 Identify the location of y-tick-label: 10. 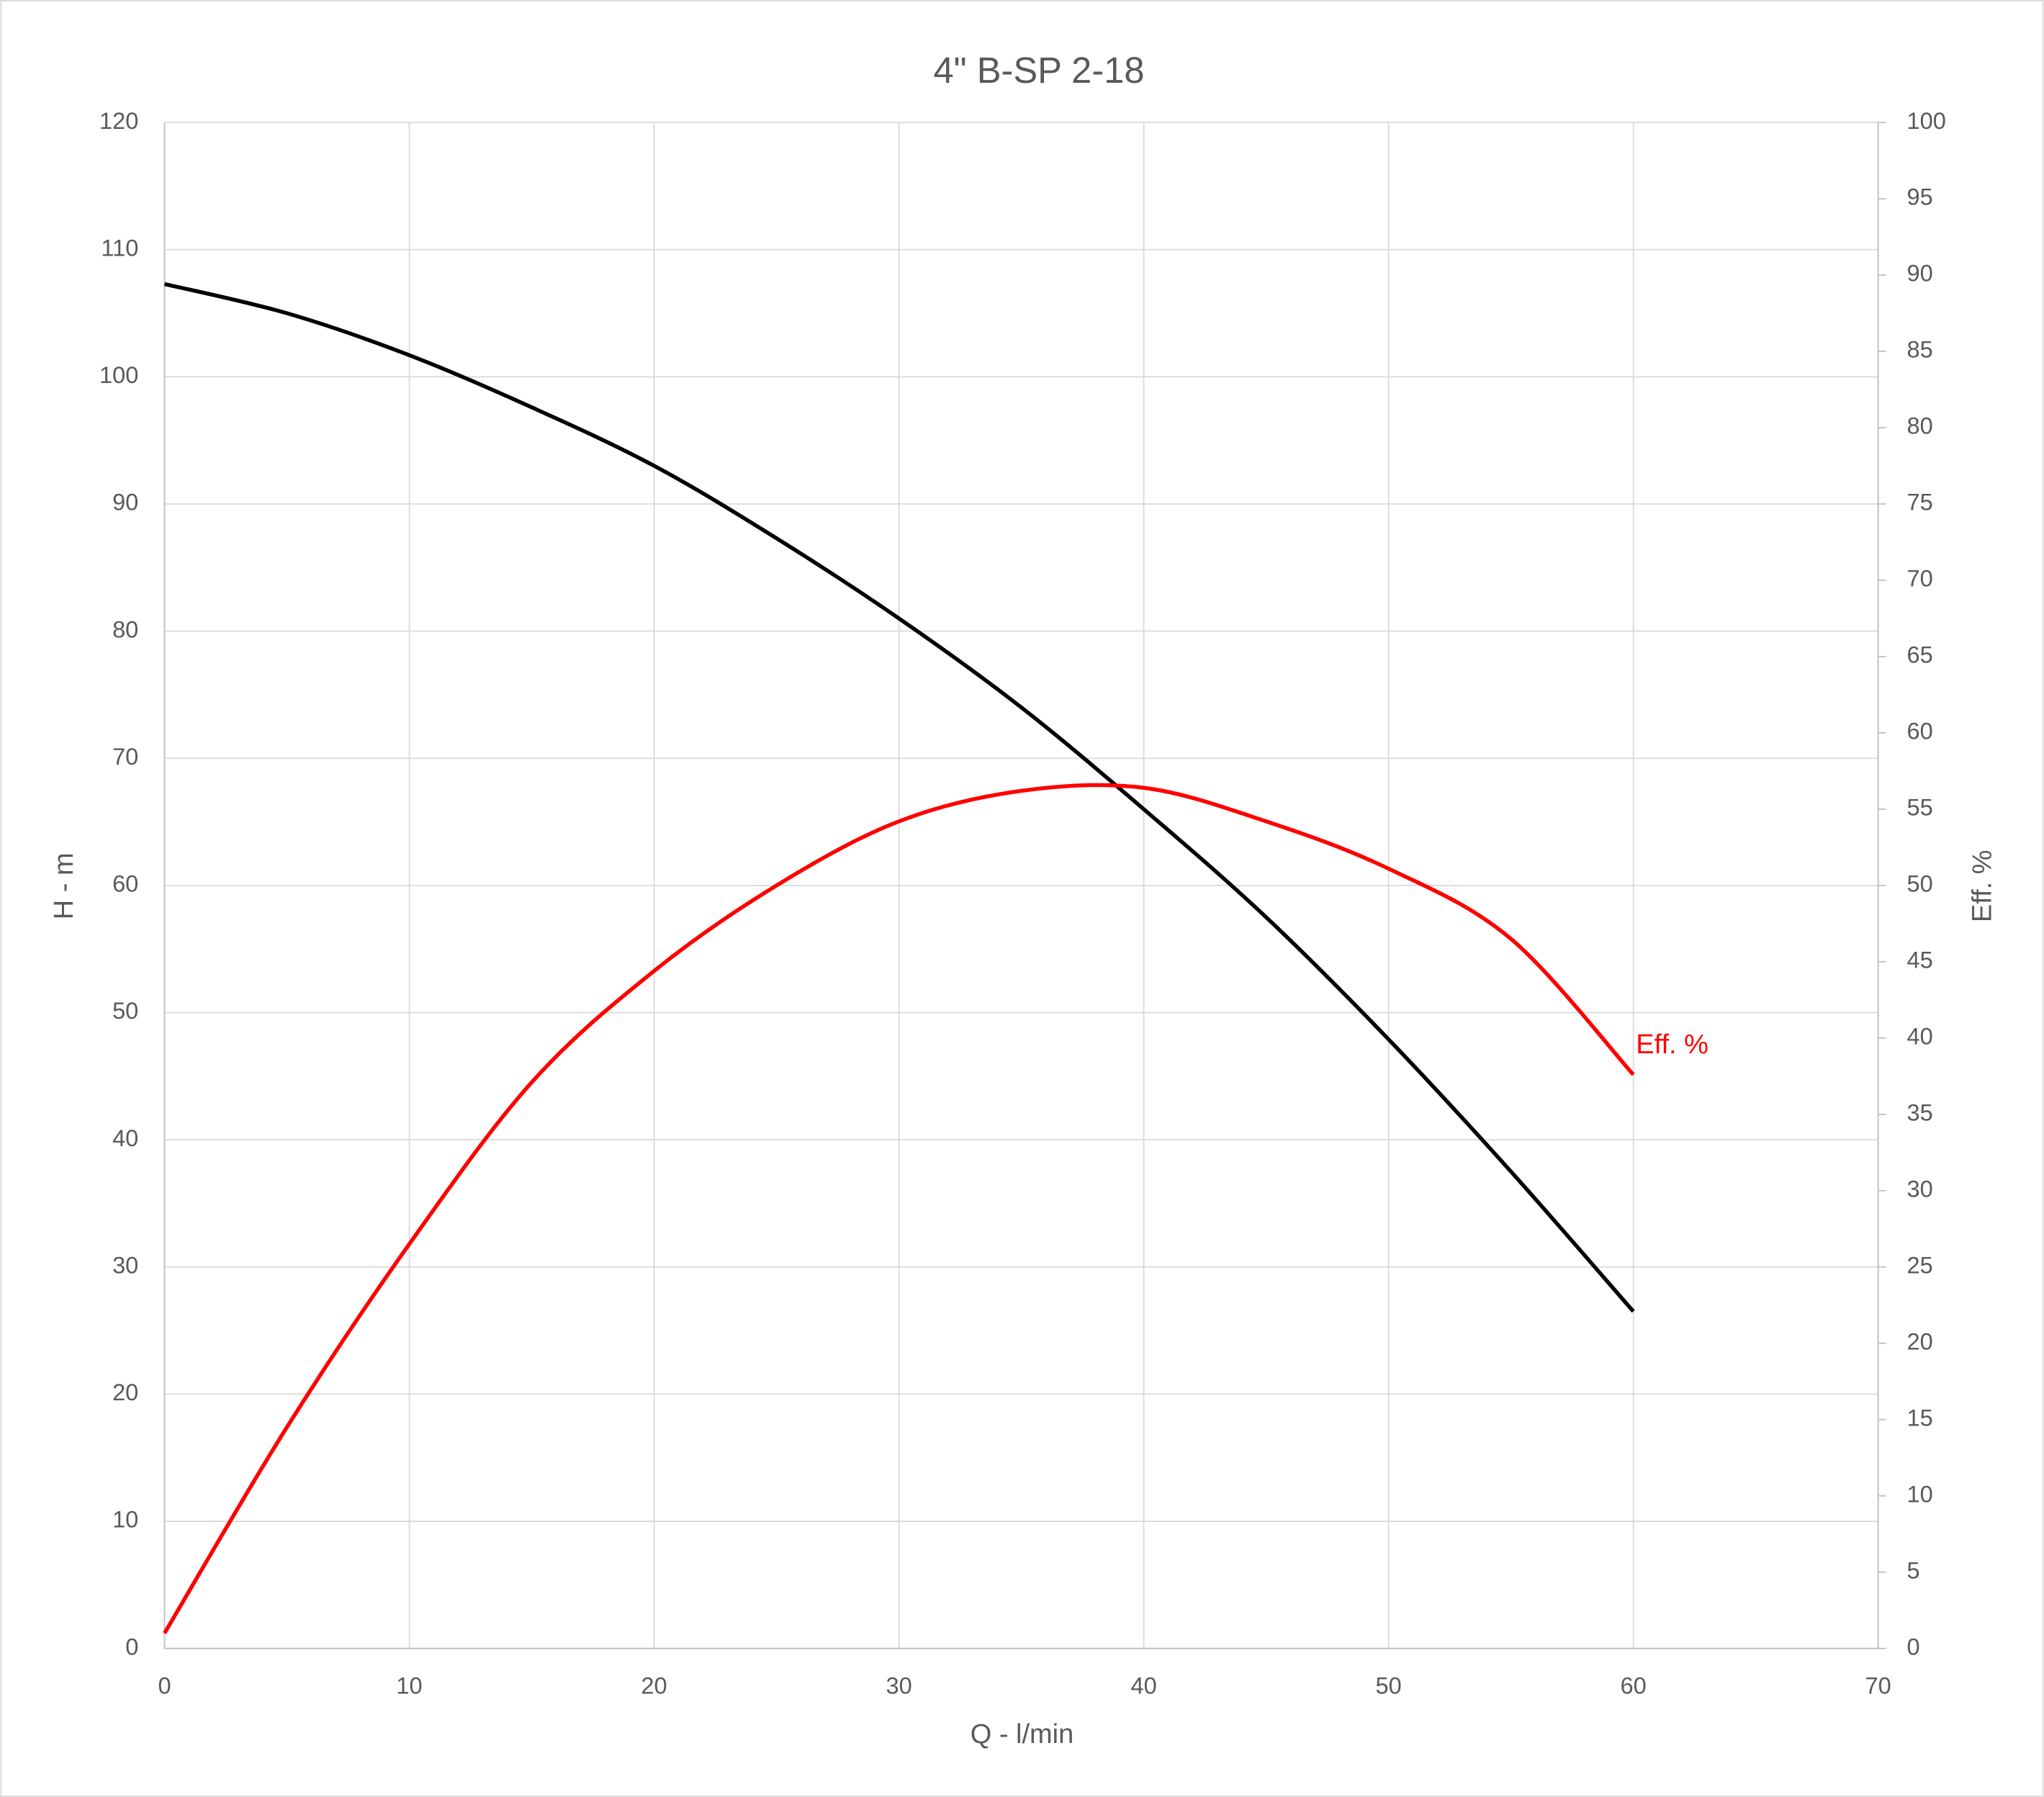
(125, 1520).